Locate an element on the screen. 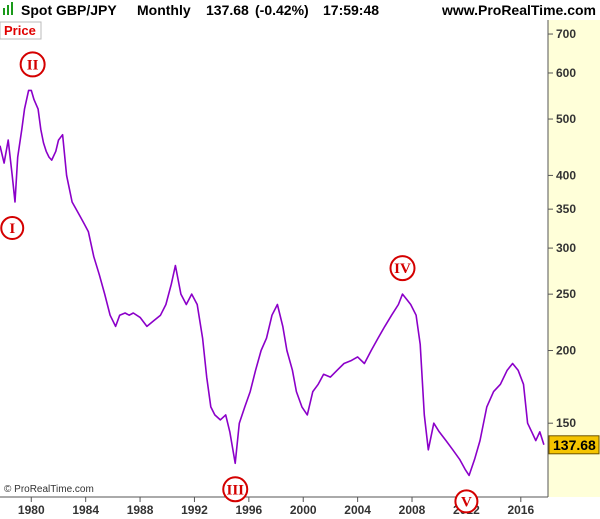  last-value-label: 137.68 is located at coordinates (574, 445).